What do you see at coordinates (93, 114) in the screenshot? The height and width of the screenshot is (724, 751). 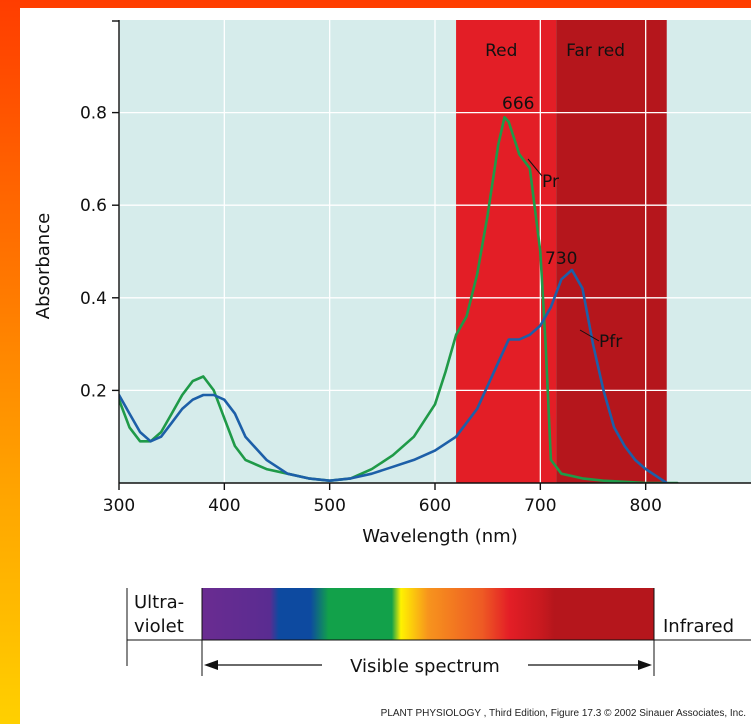 I see `y-tick-label-0.8: 0.8` at bounding box center [93, 114].